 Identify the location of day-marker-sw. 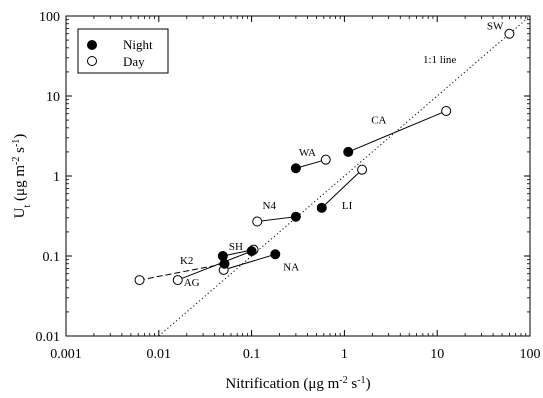
(509, 33).